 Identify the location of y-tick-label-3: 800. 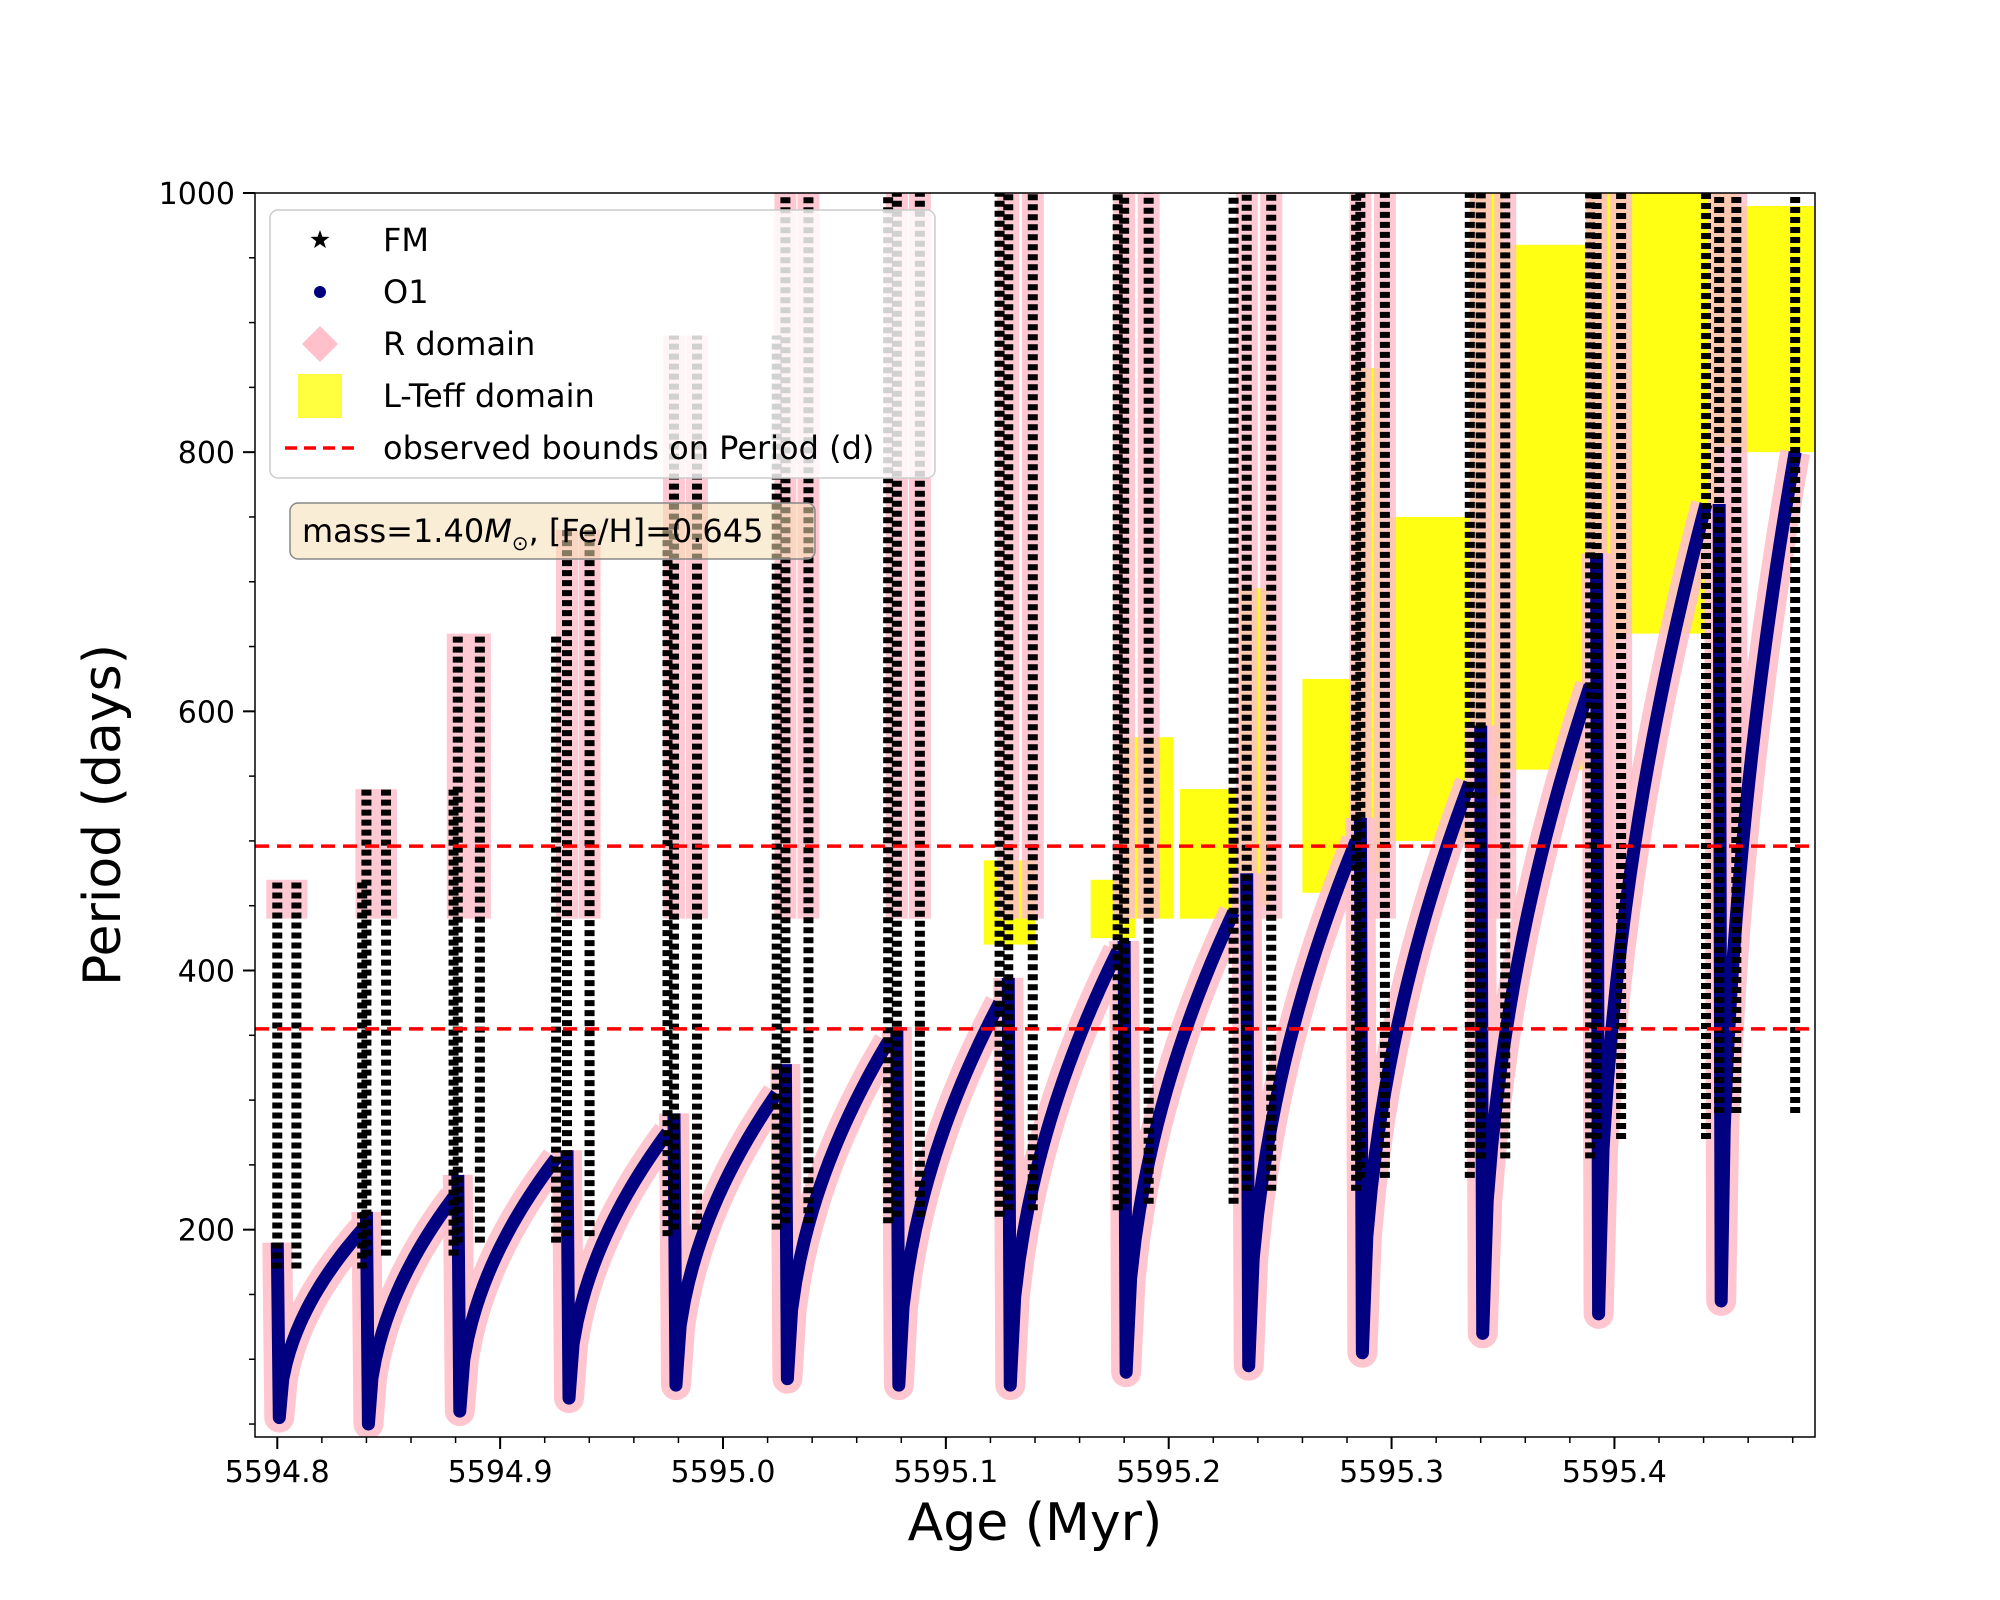
(206, 453).